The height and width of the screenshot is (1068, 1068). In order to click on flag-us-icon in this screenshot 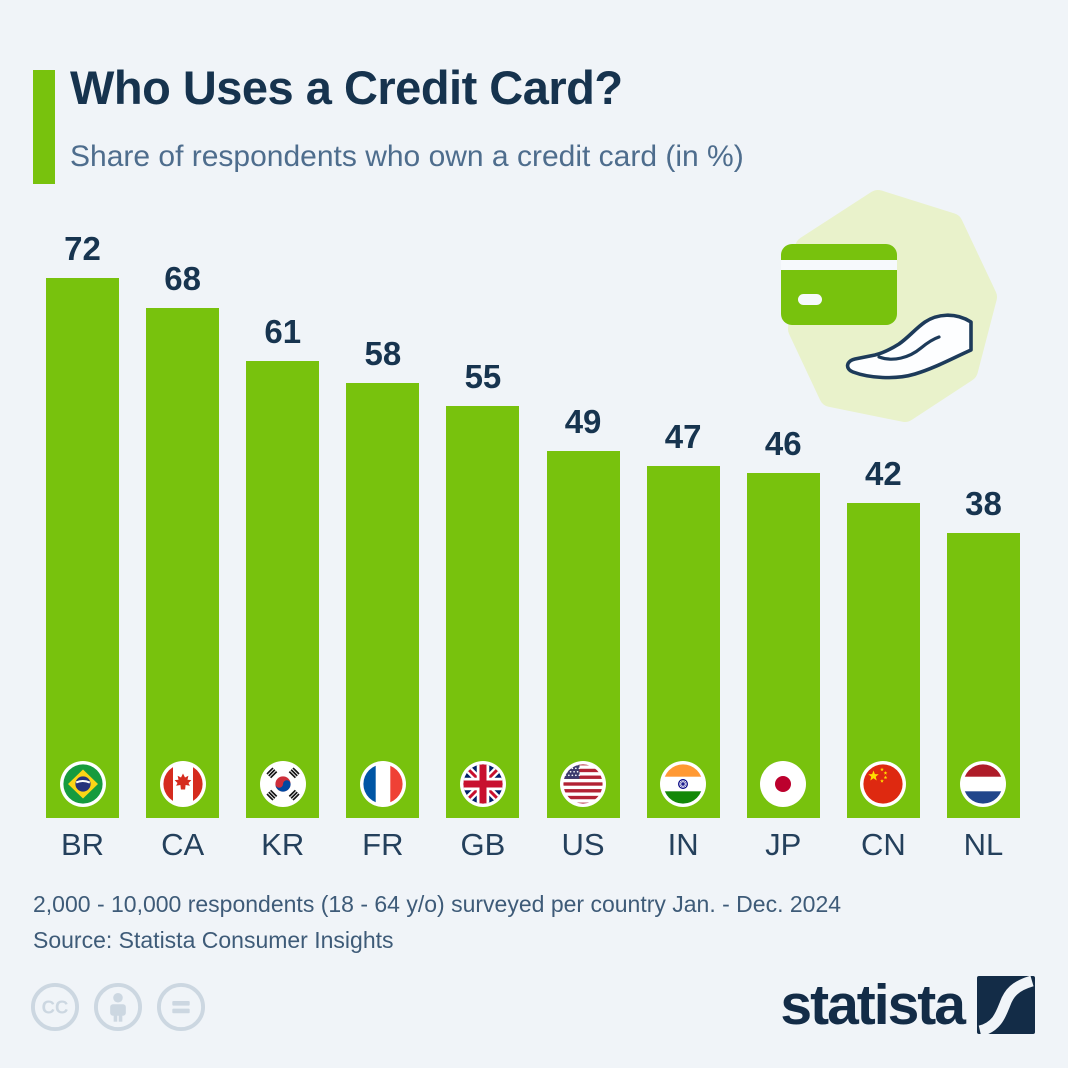, I will do `click(583, 784)`.